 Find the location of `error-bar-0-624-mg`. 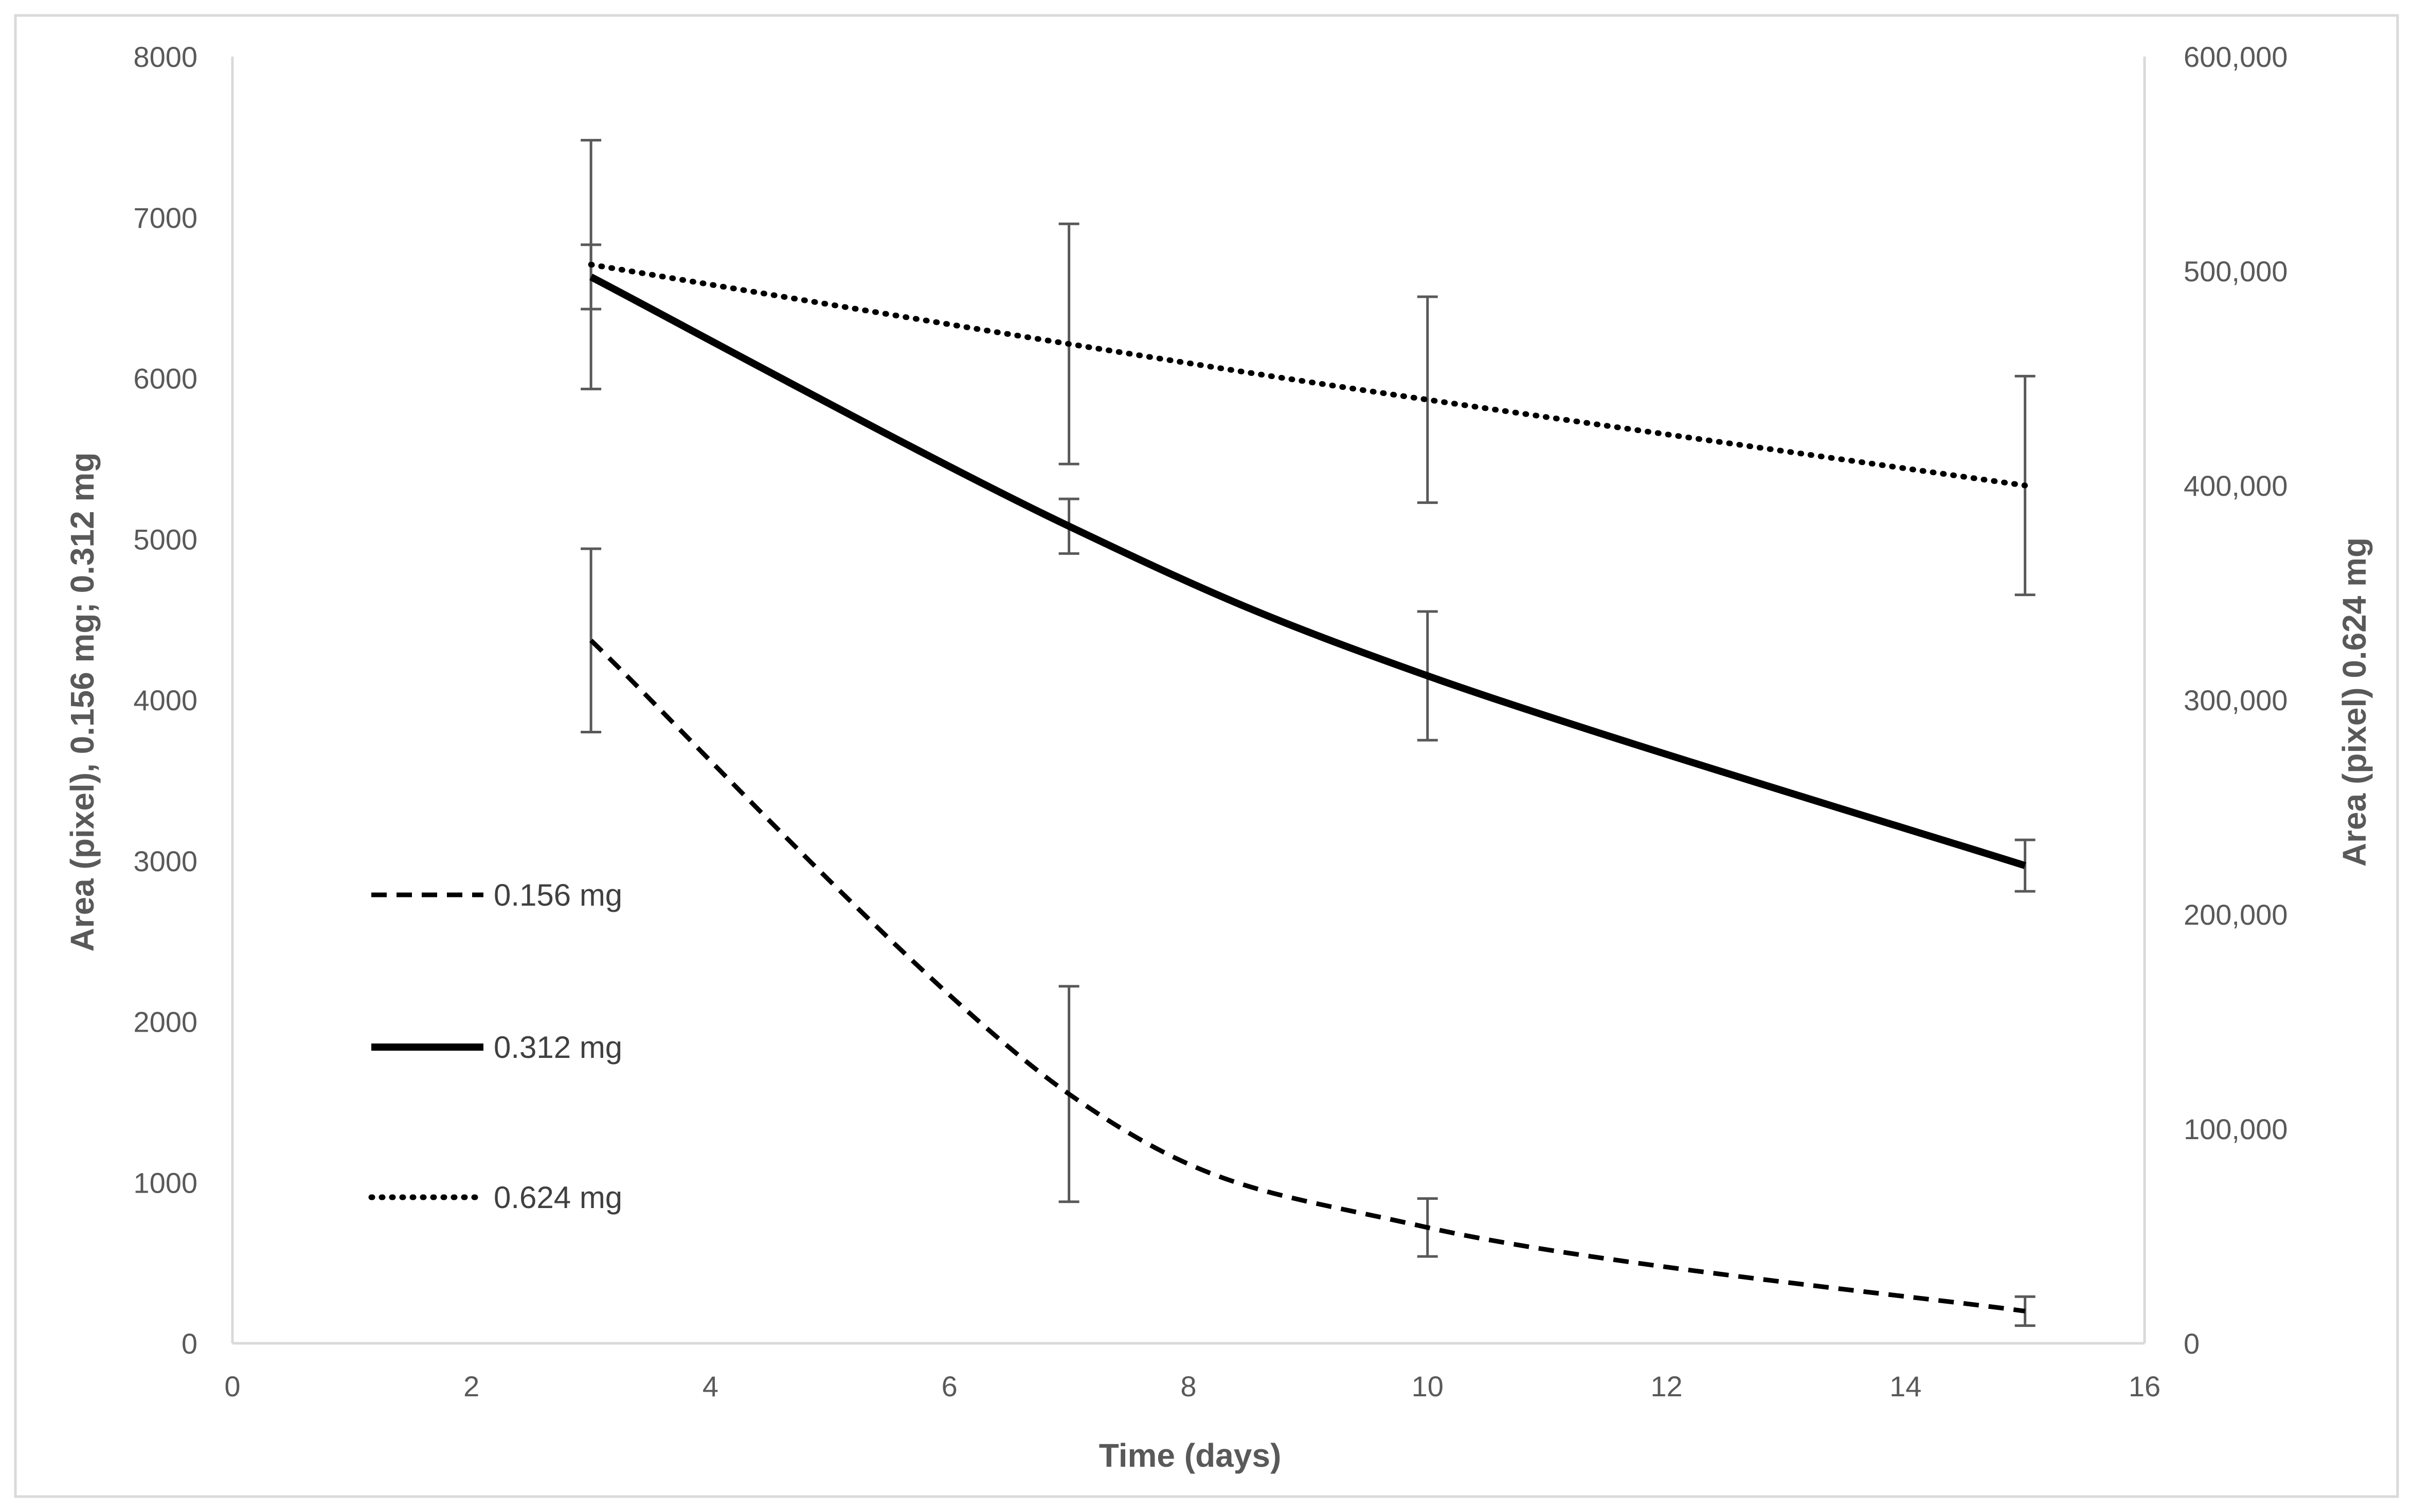

error-bar-0-624-mg is located at coordinates (1427, 399).